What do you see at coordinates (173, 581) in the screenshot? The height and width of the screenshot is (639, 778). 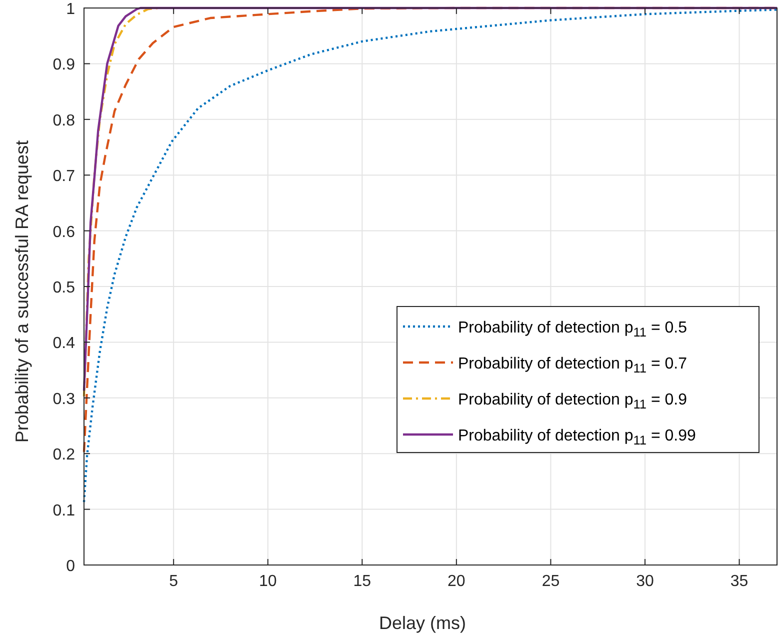 I see `x-tick-label: 5` at bounding box center [173, 581].